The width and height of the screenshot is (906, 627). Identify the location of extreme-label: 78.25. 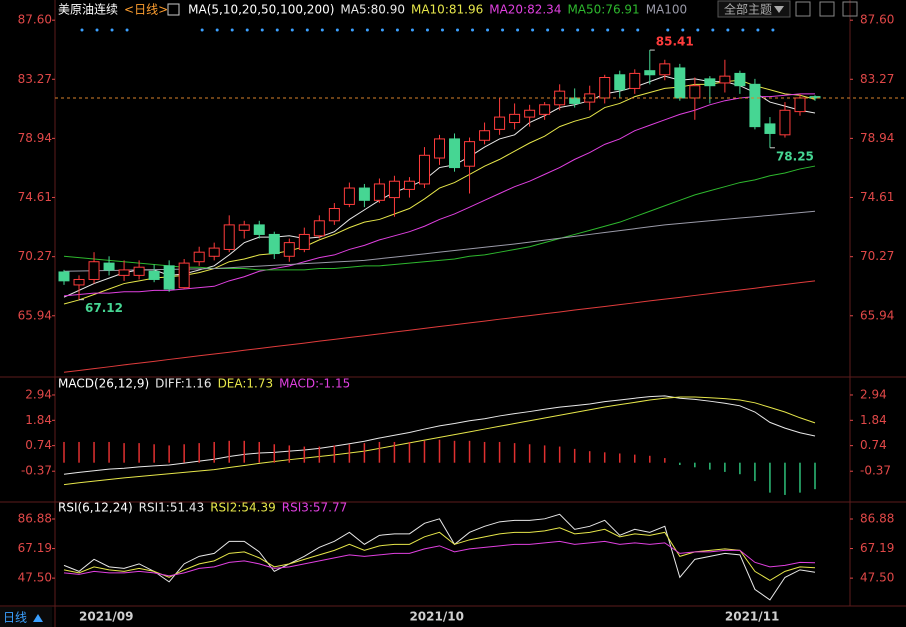
(795, 156).